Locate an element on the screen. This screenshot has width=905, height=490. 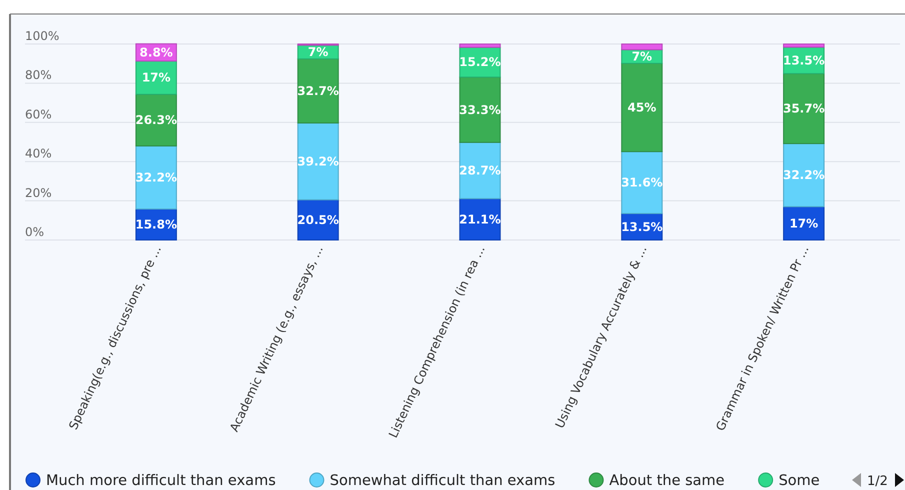
data-label: 26.3% is located at coordinates (156, 120).